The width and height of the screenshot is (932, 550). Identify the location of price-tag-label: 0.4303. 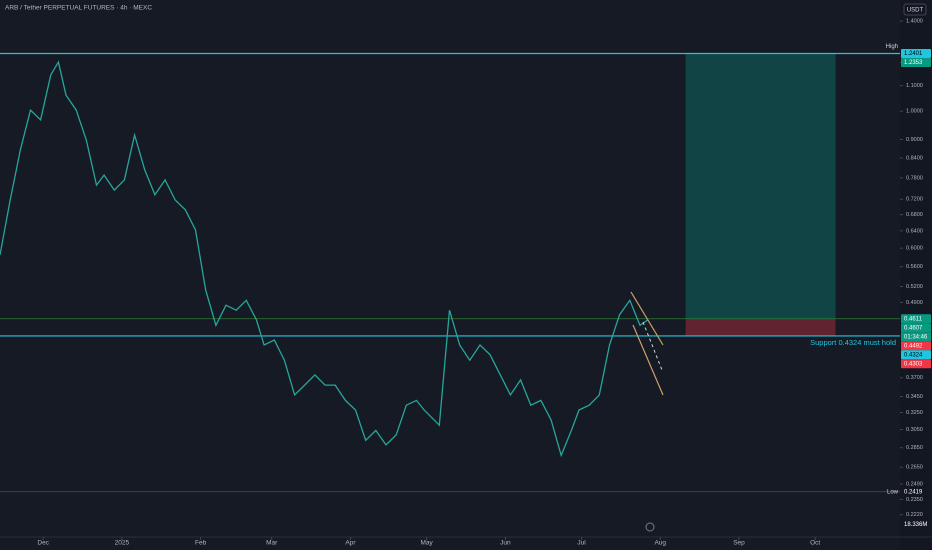
(913, 364).